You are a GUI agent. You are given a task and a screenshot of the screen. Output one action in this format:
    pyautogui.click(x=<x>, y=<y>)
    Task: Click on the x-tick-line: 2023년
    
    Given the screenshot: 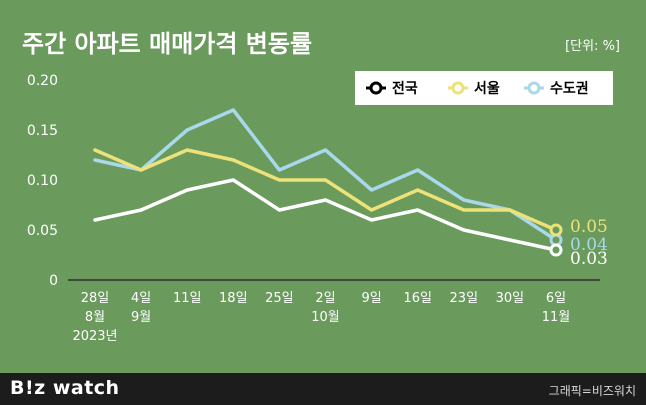 What is the action you would take?
    pyautogui.click(x=94, y=336)
    